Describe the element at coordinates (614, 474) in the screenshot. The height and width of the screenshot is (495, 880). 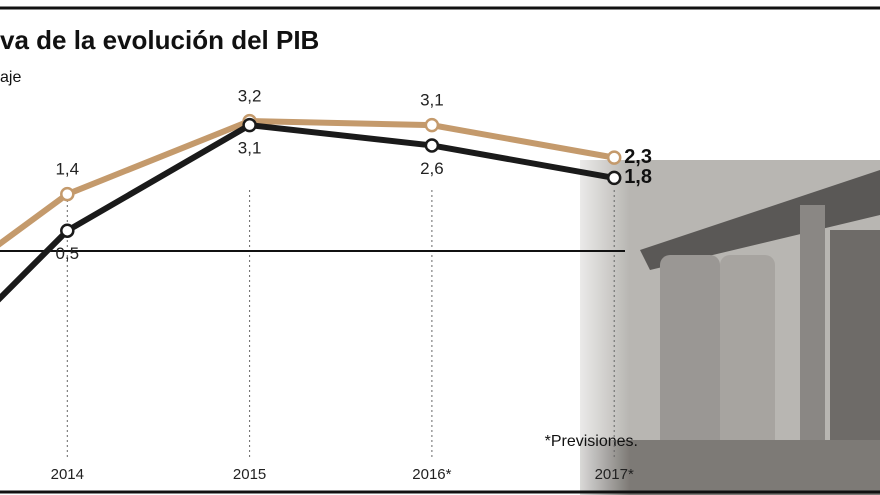
I see `x-tick-label: 2017*` at that location.